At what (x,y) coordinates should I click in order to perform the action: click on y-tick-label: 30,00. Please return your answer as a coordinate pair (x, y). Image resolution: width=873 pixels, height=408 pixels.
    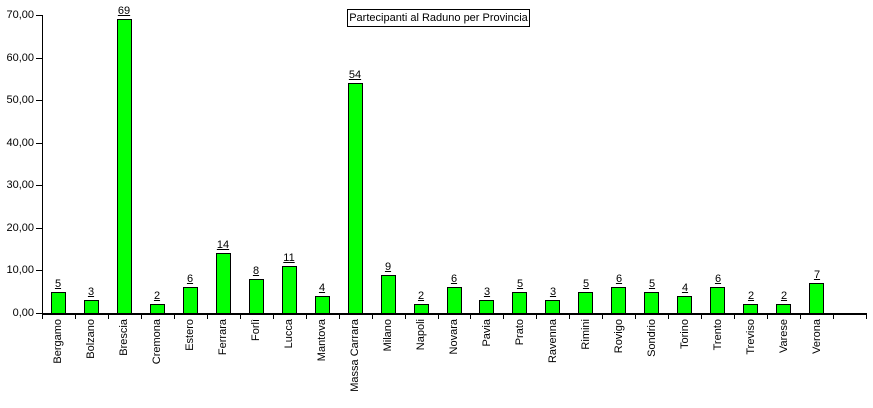
    Looking at the image, I should click on (20, 185).